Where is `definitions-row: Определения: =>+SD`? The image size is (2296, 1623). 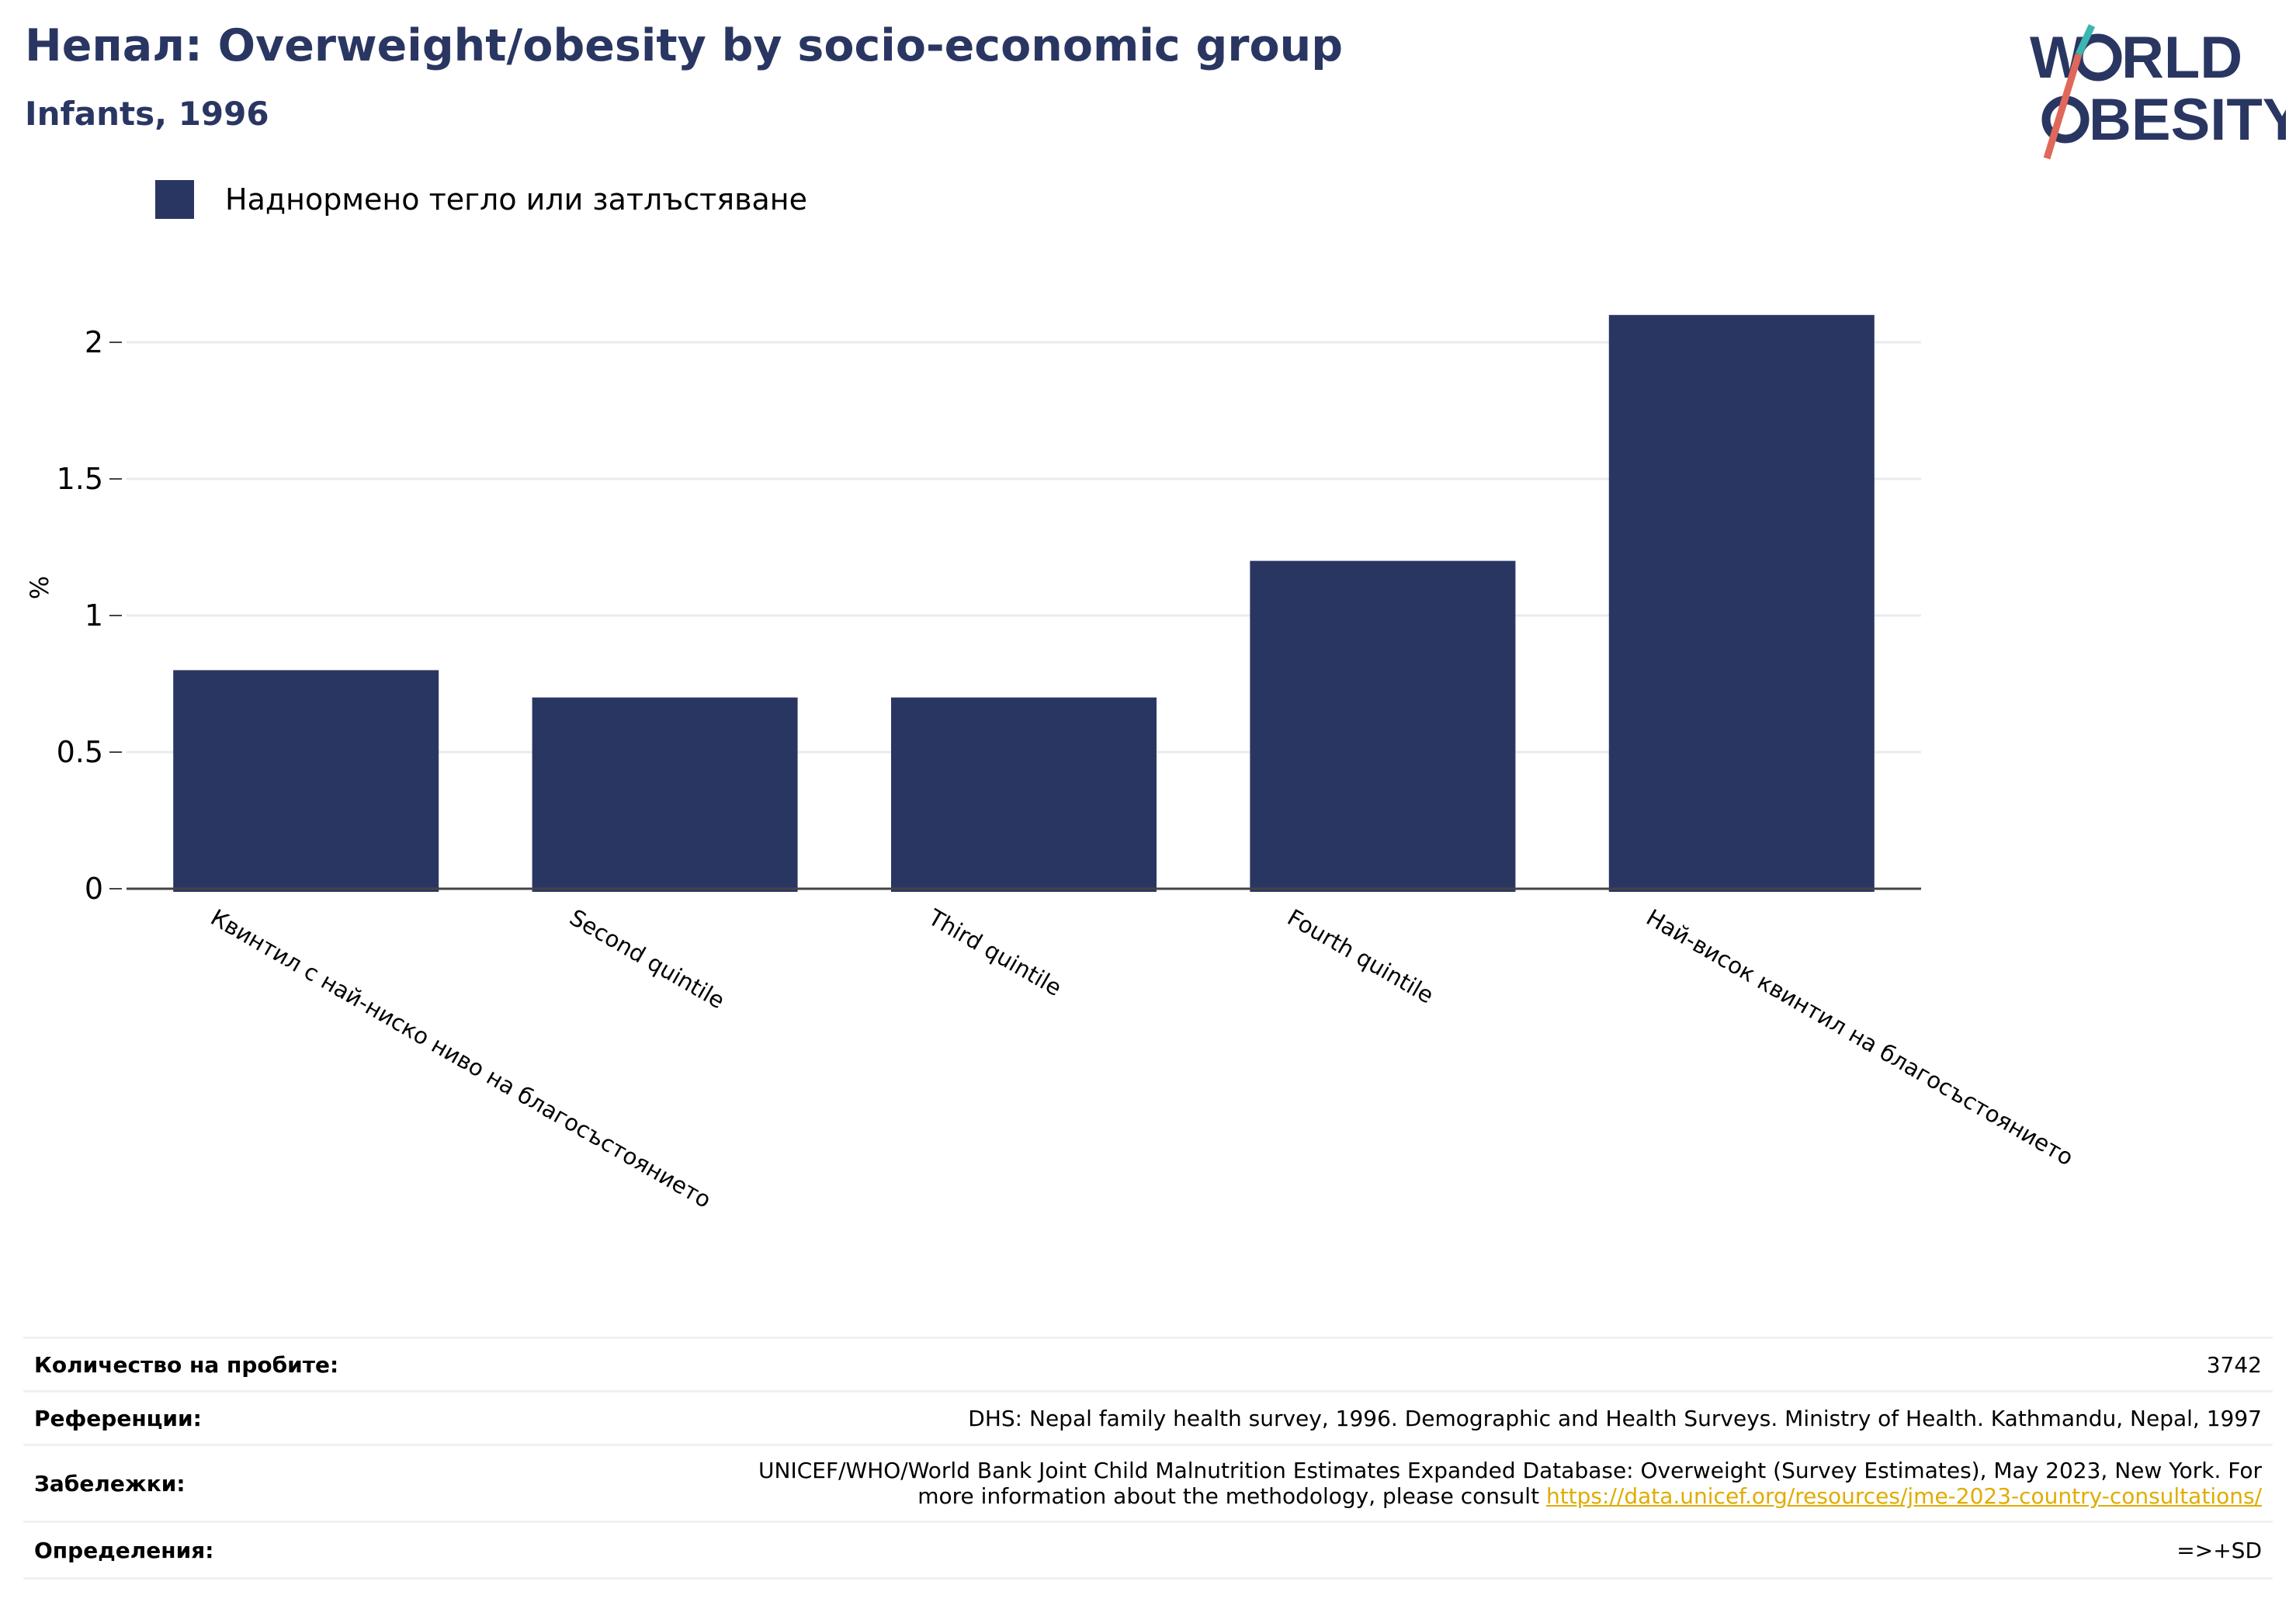
definitions-row: Определения: =>+SD is located at coordinates (1148, 1550).